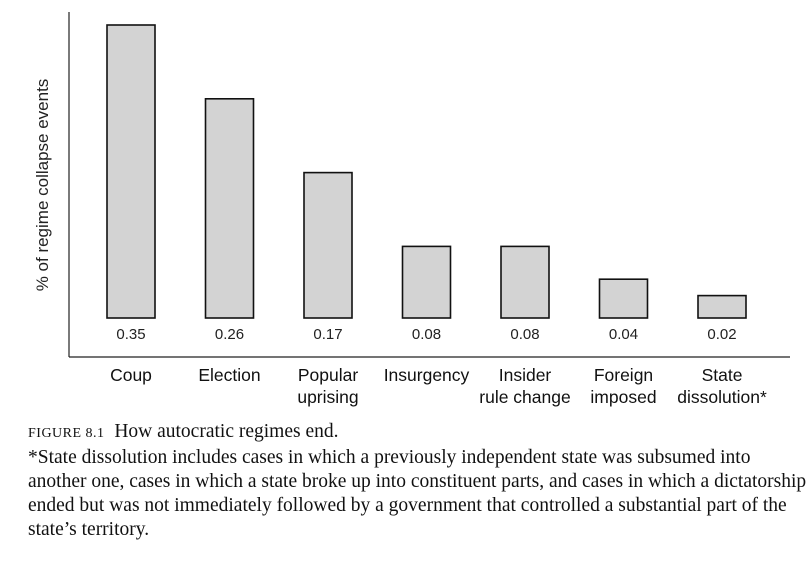  I want to click on category-label: dissolution*, so click(722, 397).